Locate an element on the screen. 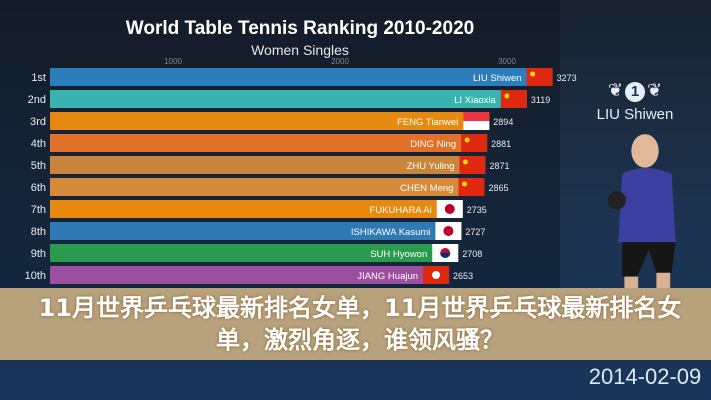 The image size is (711, 400). rank-label: 5th is located at coordinates (38, 166).